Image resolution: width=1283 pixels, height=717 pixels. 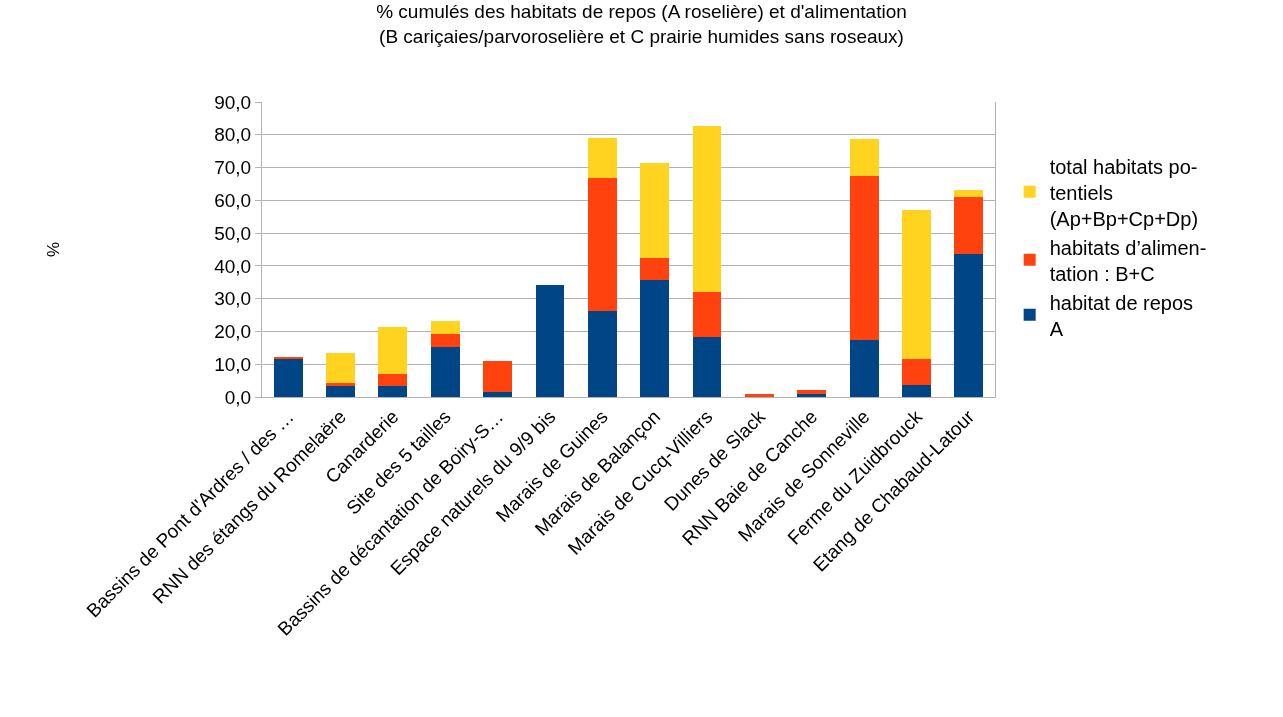 What do you see at coordinates (233, 332) in the screenshot?
I see `y-tick-label: 20,0` at bounding box center [233, 332].